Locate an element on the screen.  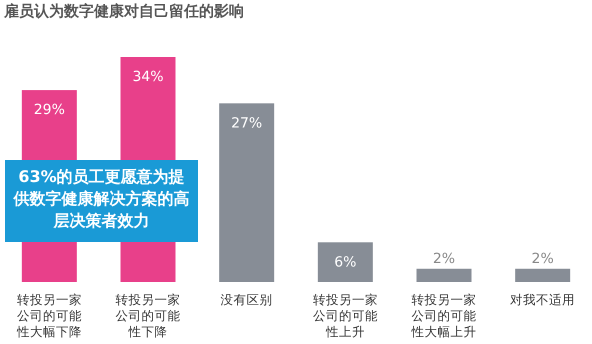
data-label: 6% is located at coordinates (345, 262).